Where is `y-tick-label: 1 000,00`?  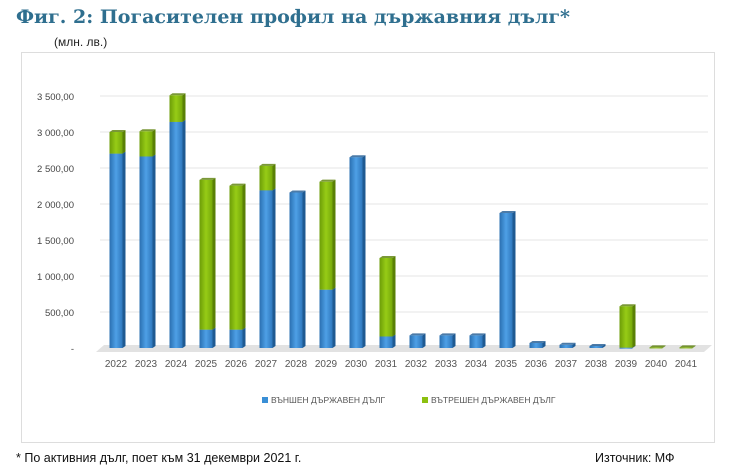 y-tick-label: 1 000,00 is located at coordinates (55, 277).